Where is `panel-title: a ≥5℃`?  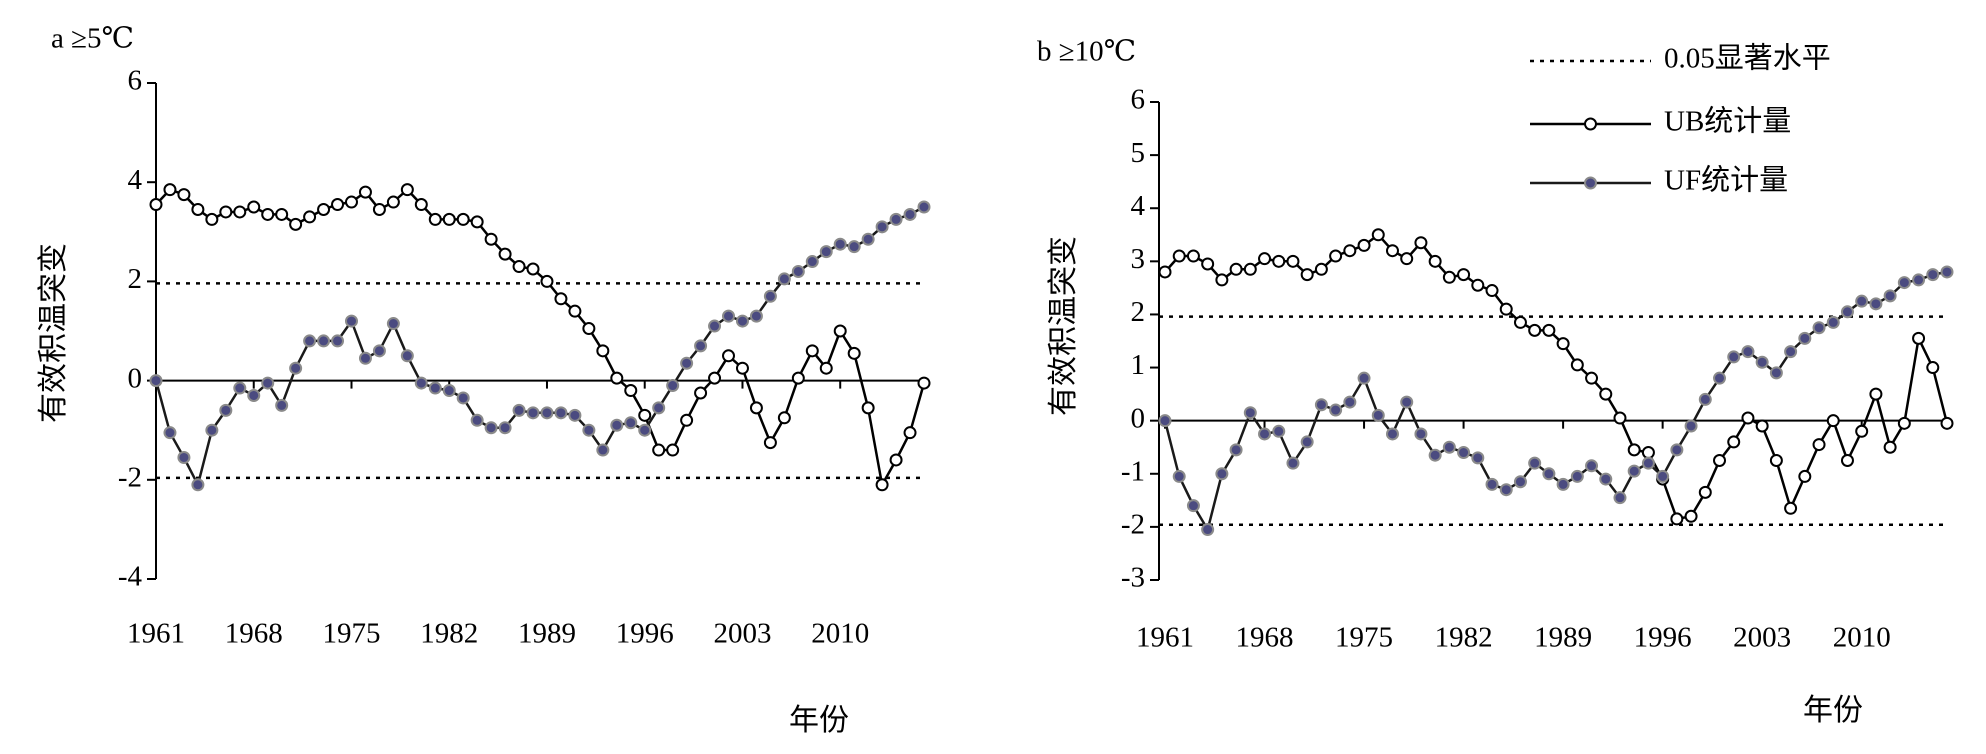 panel-title: a ≥5℃ is located at coordinates (92, 39).